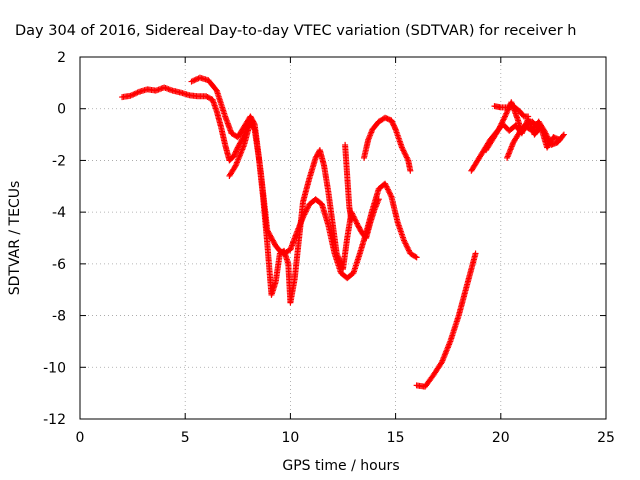 Image resolution: width=640 pixels, height=480 pixels. Describe the element at coordinates (61, 110) in the screenshot. I see `y-tick-label: 0` at that location.